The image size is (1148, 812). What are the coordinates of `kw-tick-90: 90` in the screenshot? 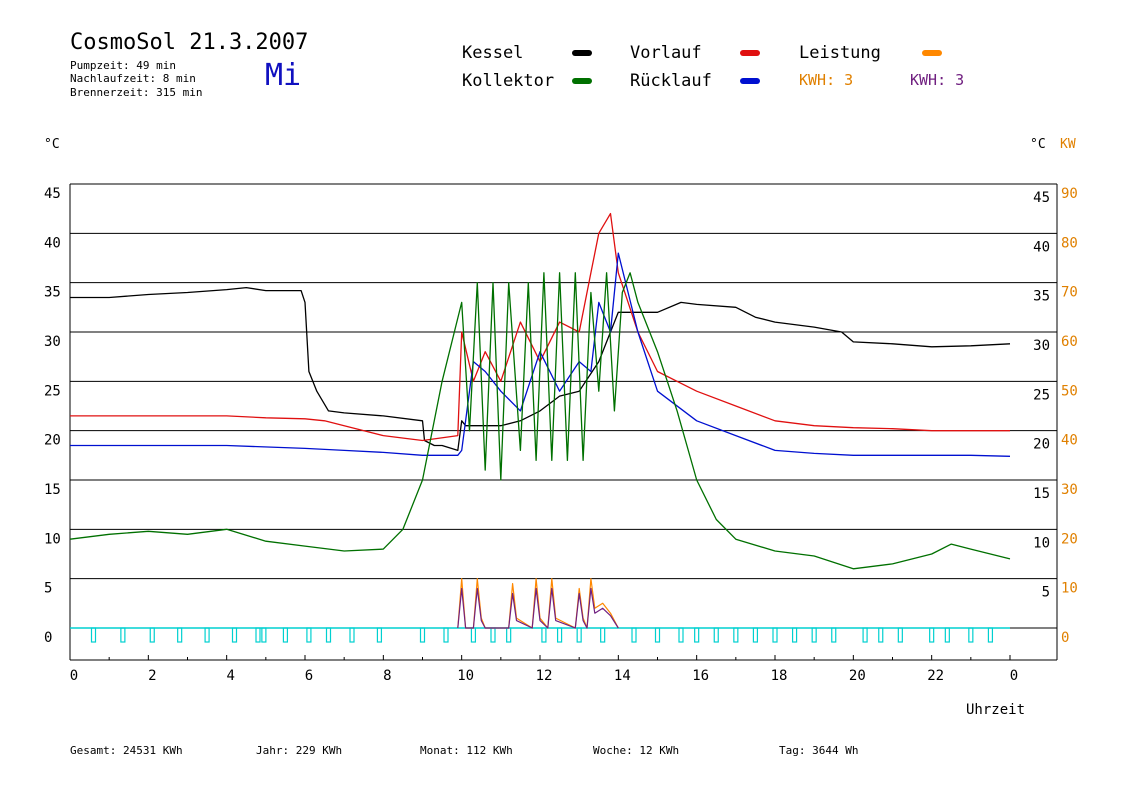 It's located at (1069, 194).